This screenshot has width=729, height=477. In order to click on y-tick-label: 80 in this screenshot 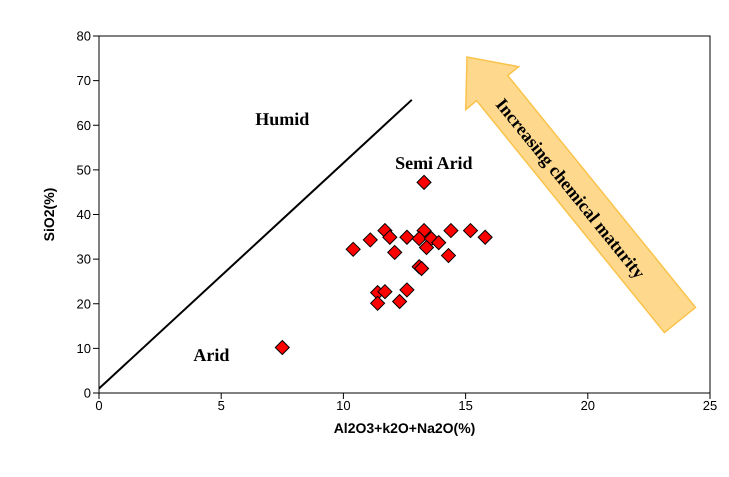, I will do `click(83, 36)`.